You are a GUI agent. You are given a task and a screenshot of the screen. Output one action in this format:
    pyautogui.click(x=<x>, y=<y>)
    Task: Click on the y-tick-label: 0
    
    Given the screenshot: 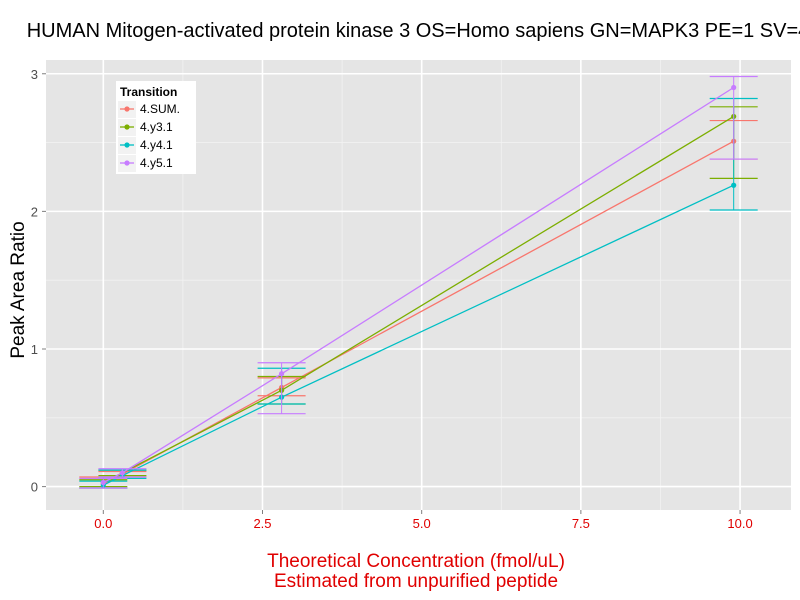 What is the action you would take?
    pyautogui.click(x=34, y=487)
    